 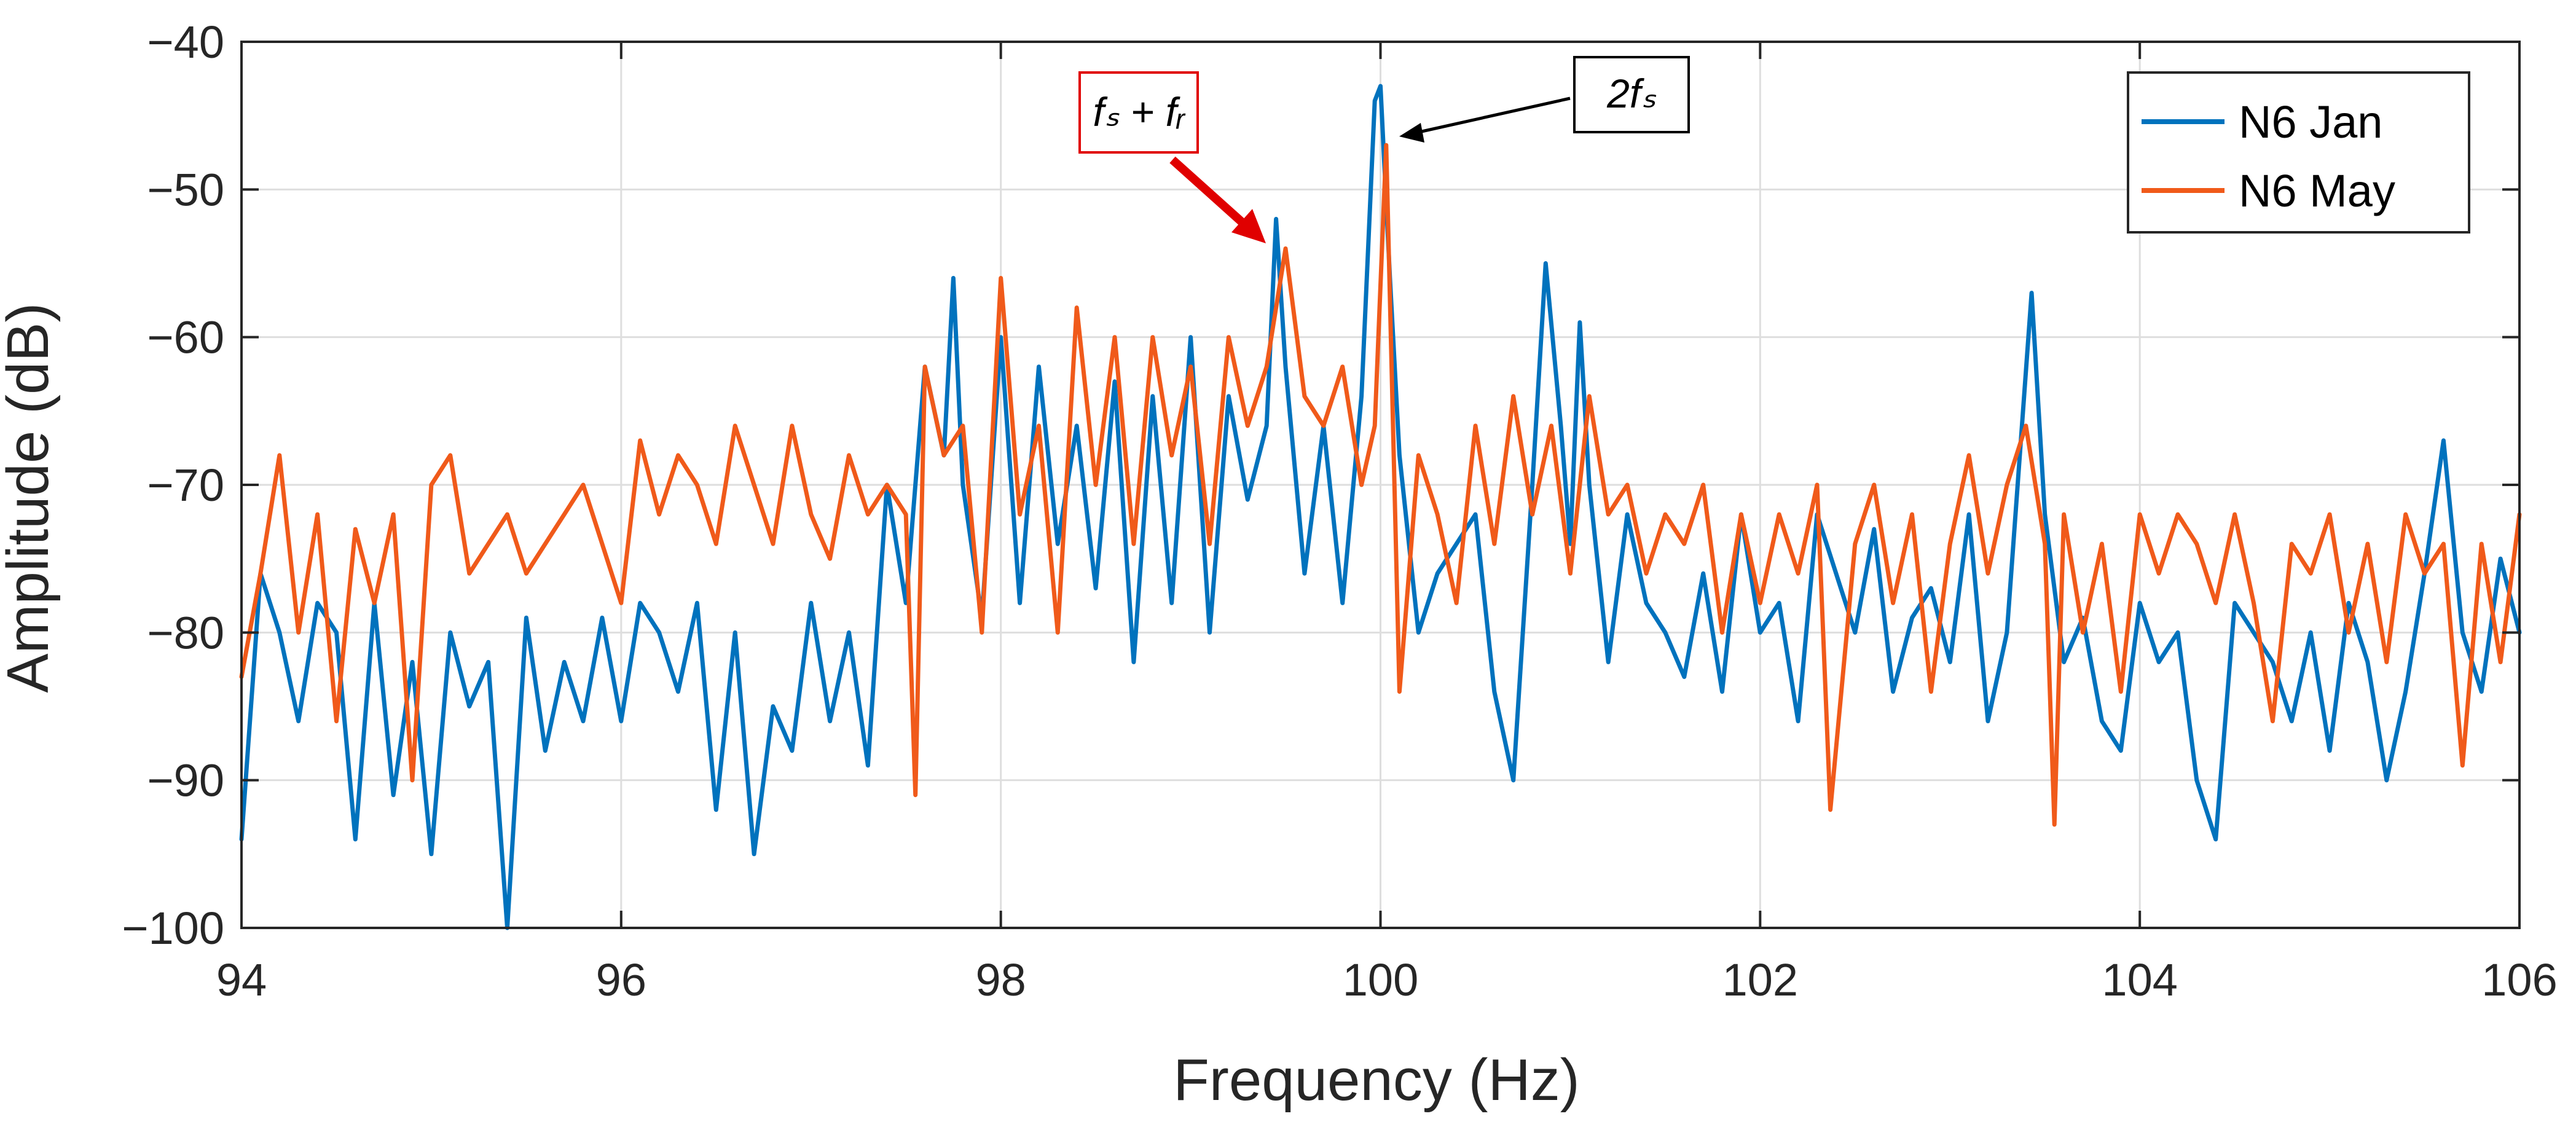 I want to click on x-tick-label: 104, so click(x=2139, y=980).